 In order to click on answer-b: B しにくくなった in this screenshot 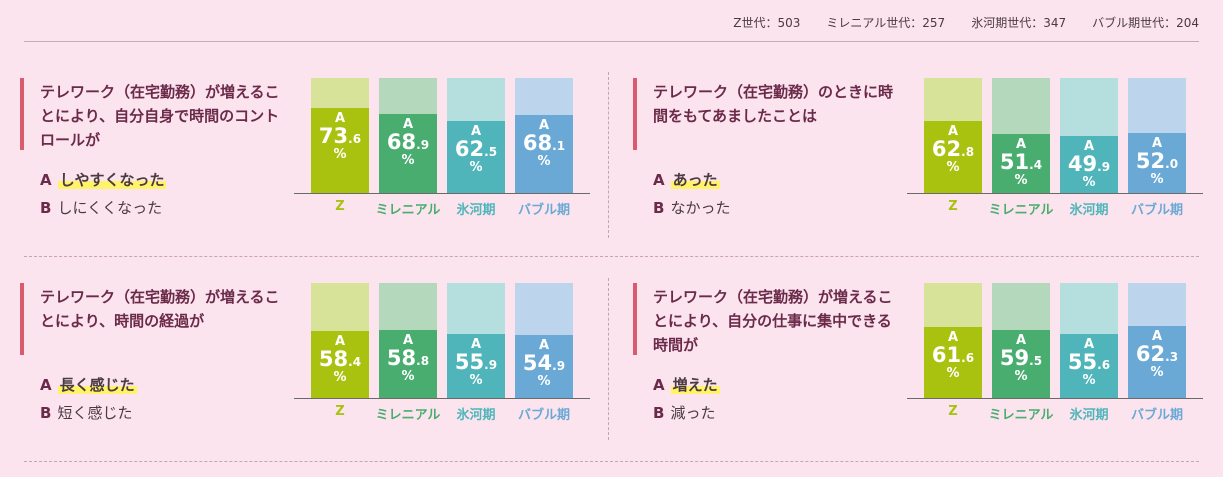, I will do `click(101, 207)`.